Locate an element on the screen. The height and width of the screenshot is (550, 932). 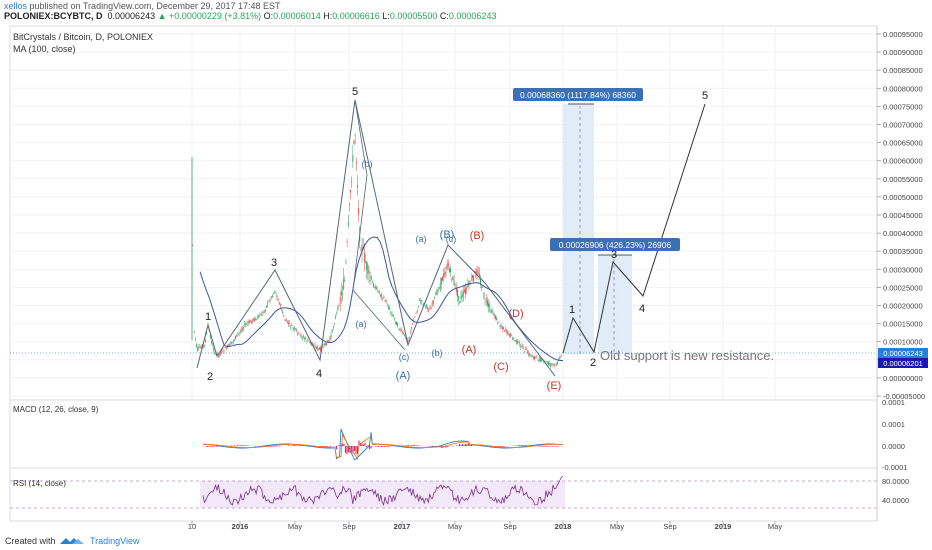
subwave-line is located at coordinates (379, 225).